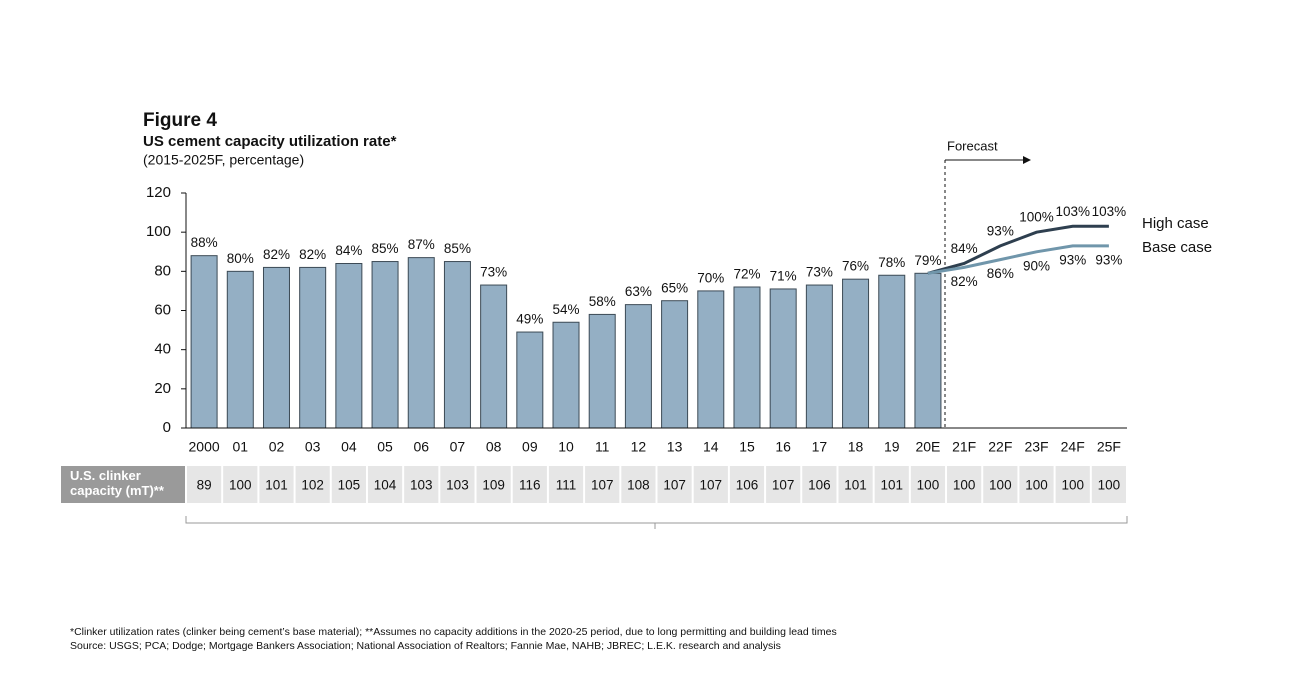 The image size is (1300, 692). What do you see at coordinates (277, 447) in the screenshot?
I see `x-tick-label: 02` at bounding box center [277, 447].